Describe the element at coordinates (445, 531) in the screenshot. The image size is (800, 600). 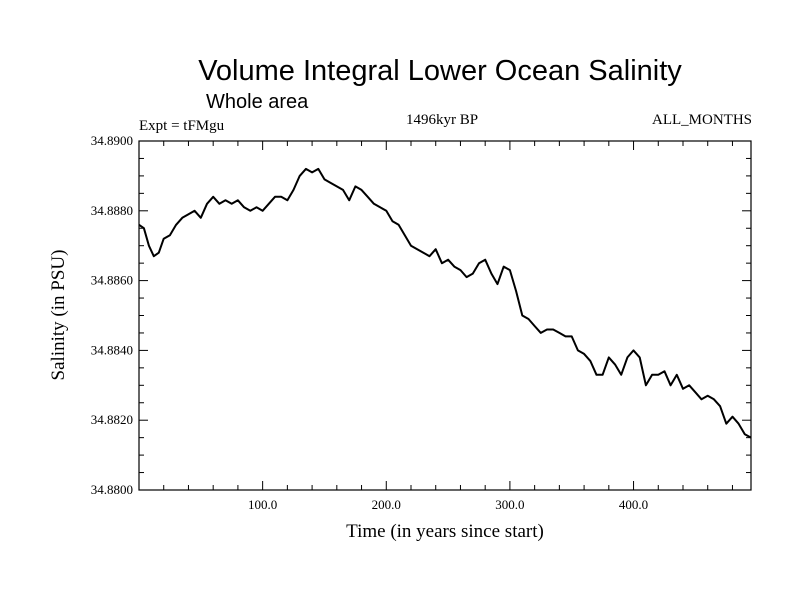
I see `x-axis-label: Time (in years since start)` at that location.